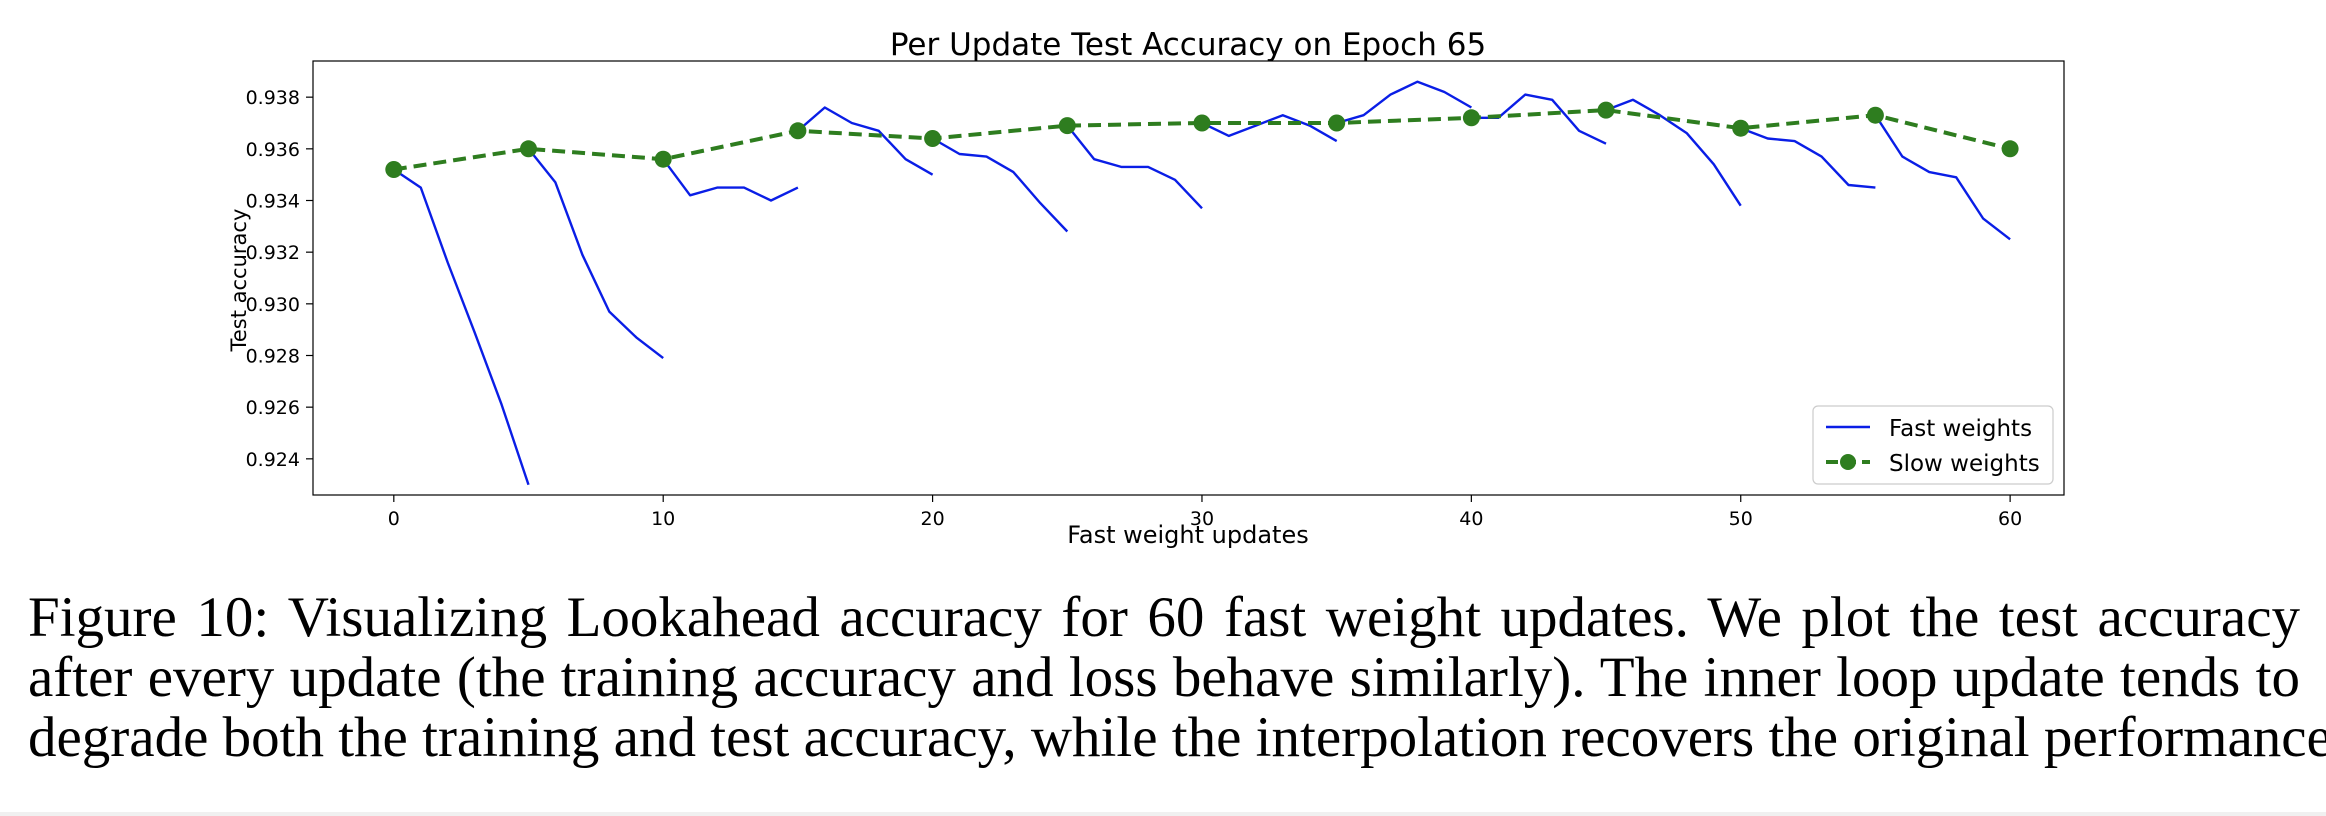 Image resolution: width=2326 pixels, height=816 pixels. Describe the element at coordinates (1188, 45) in the screenshot. I see `chart-title: Per Update Test Accuracy on Epoch 65` at that location.